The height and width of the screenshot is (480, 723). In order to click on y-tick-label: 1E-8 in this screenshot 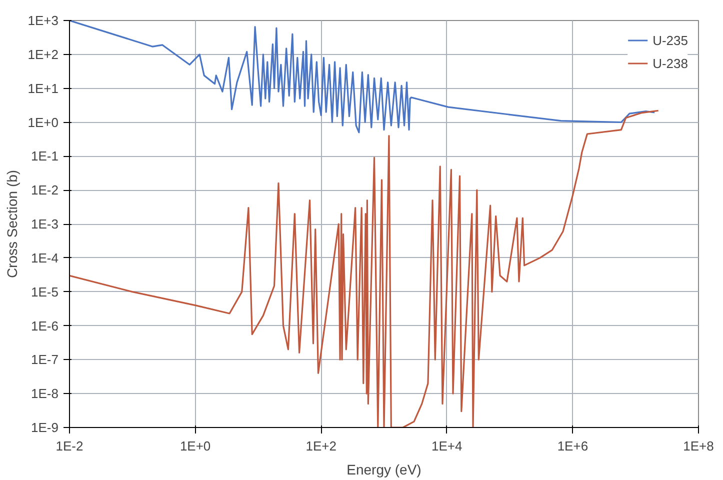, I will do `click(45, 394)`.